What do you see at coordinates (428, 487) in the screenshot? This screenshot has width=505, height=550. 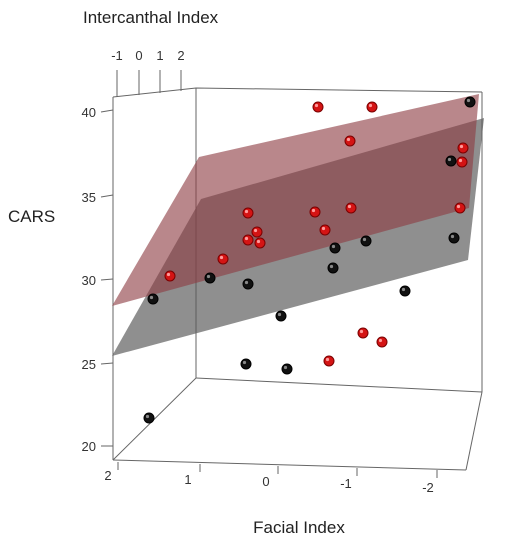 I see `x-tick-label: -2` at bounding box center [428, 487].